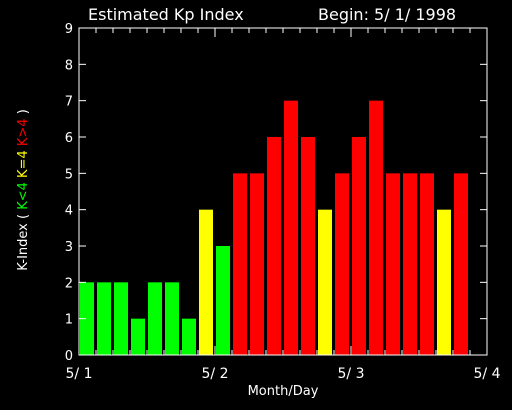 This screenshot has height=410, width=512. What do you see at coordinates (487, 374) in the screenshot?
I see `x-tick-label: 5/ 4` at bounding box center [487, 374].